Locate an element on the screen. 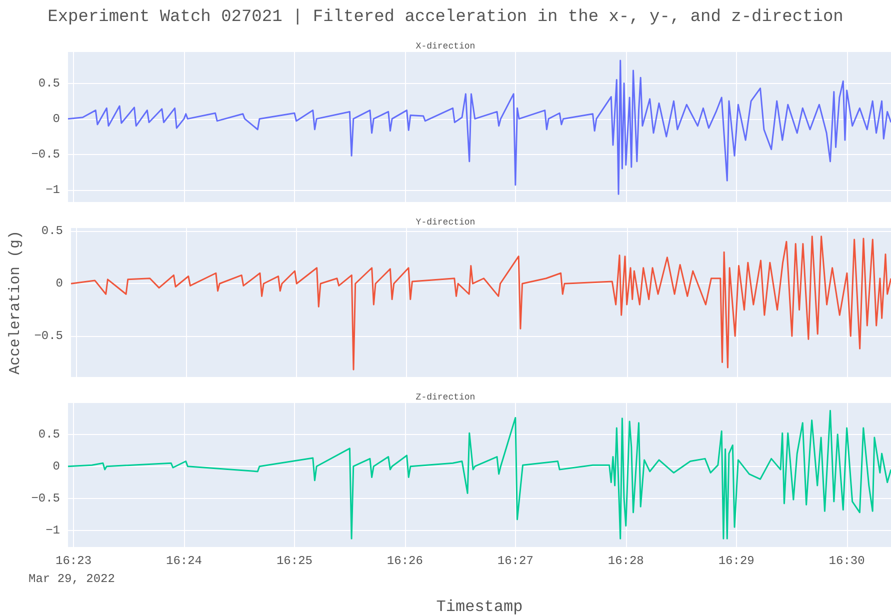  chart-subtitle: Z-direction is located at coordinates (446, 397).